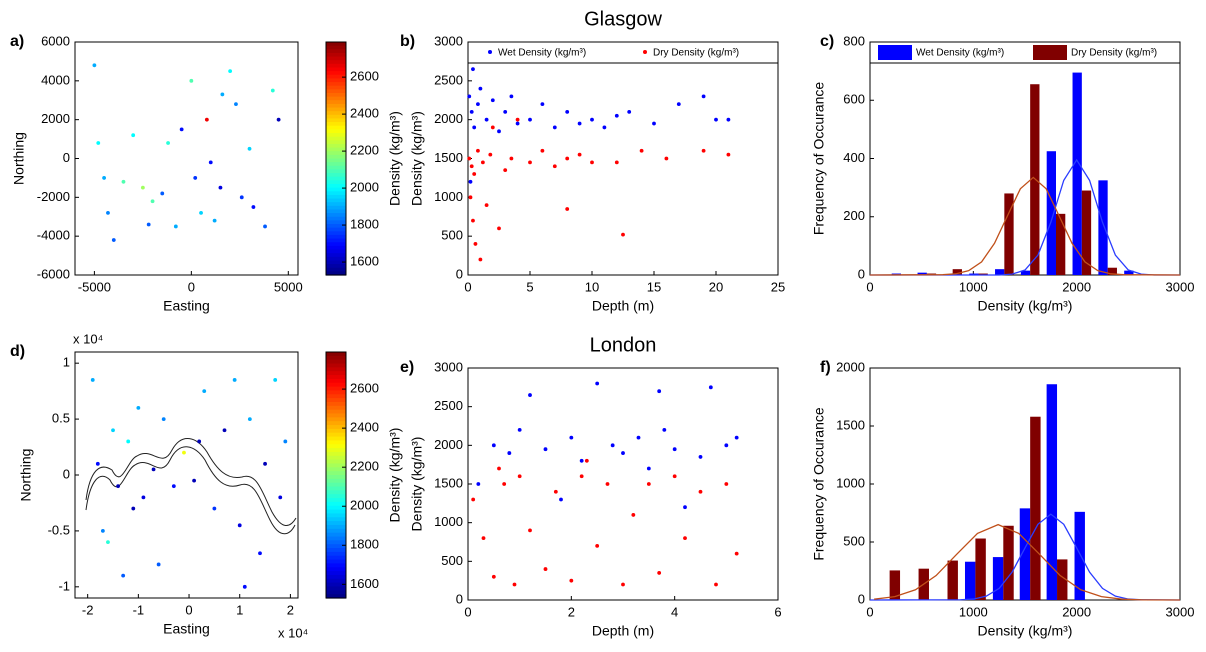  Describe the element at coordinates (364, 544) in the screenshot. I see `colorbar-tick-label: 1800` at that location.